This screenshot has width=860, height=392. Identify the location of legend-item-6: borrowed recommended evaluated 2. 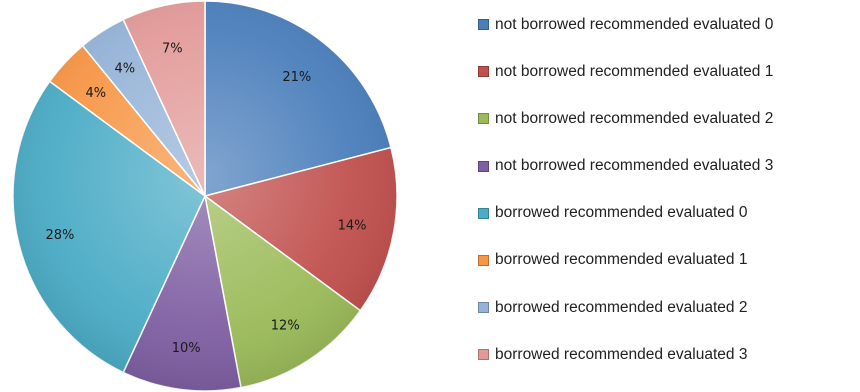
(668, 307).